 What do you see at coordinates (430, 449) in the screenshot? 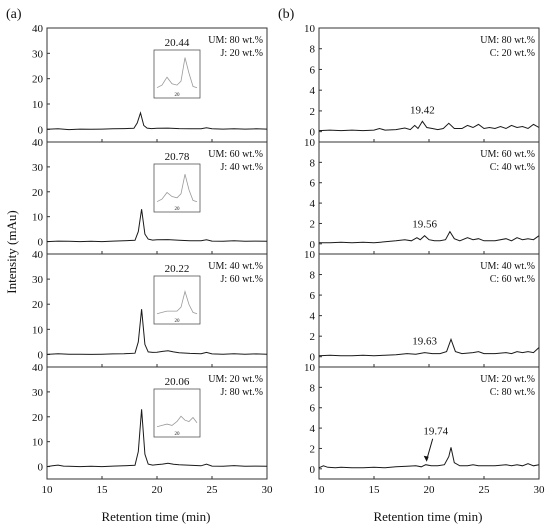
I see `peak-arrow-line` at bounding box center [430, 449].